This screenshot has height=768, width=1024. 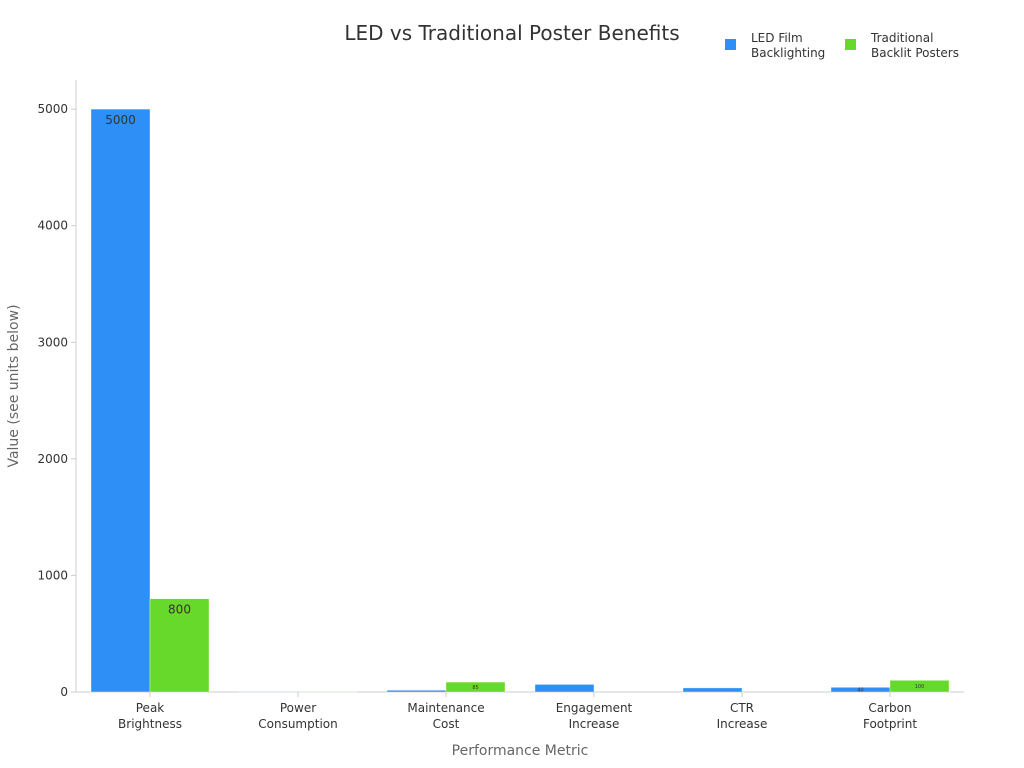 I want to click on y-axis-ticks: 0 1000 2000 3000 4000 5000, so click(x=56, y=400).